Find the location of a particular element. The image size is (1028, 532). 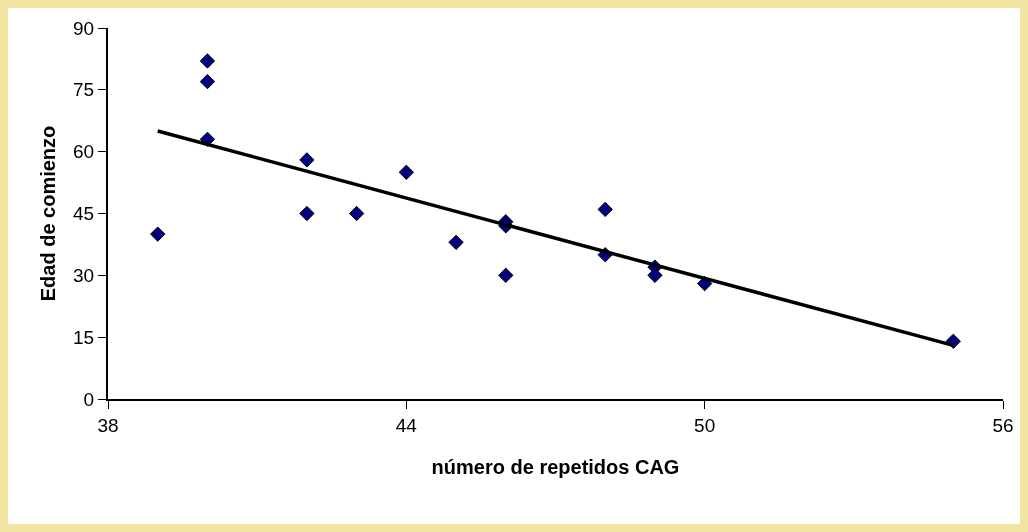

y-tick-label: 60 is located at coordinates (84, 152).